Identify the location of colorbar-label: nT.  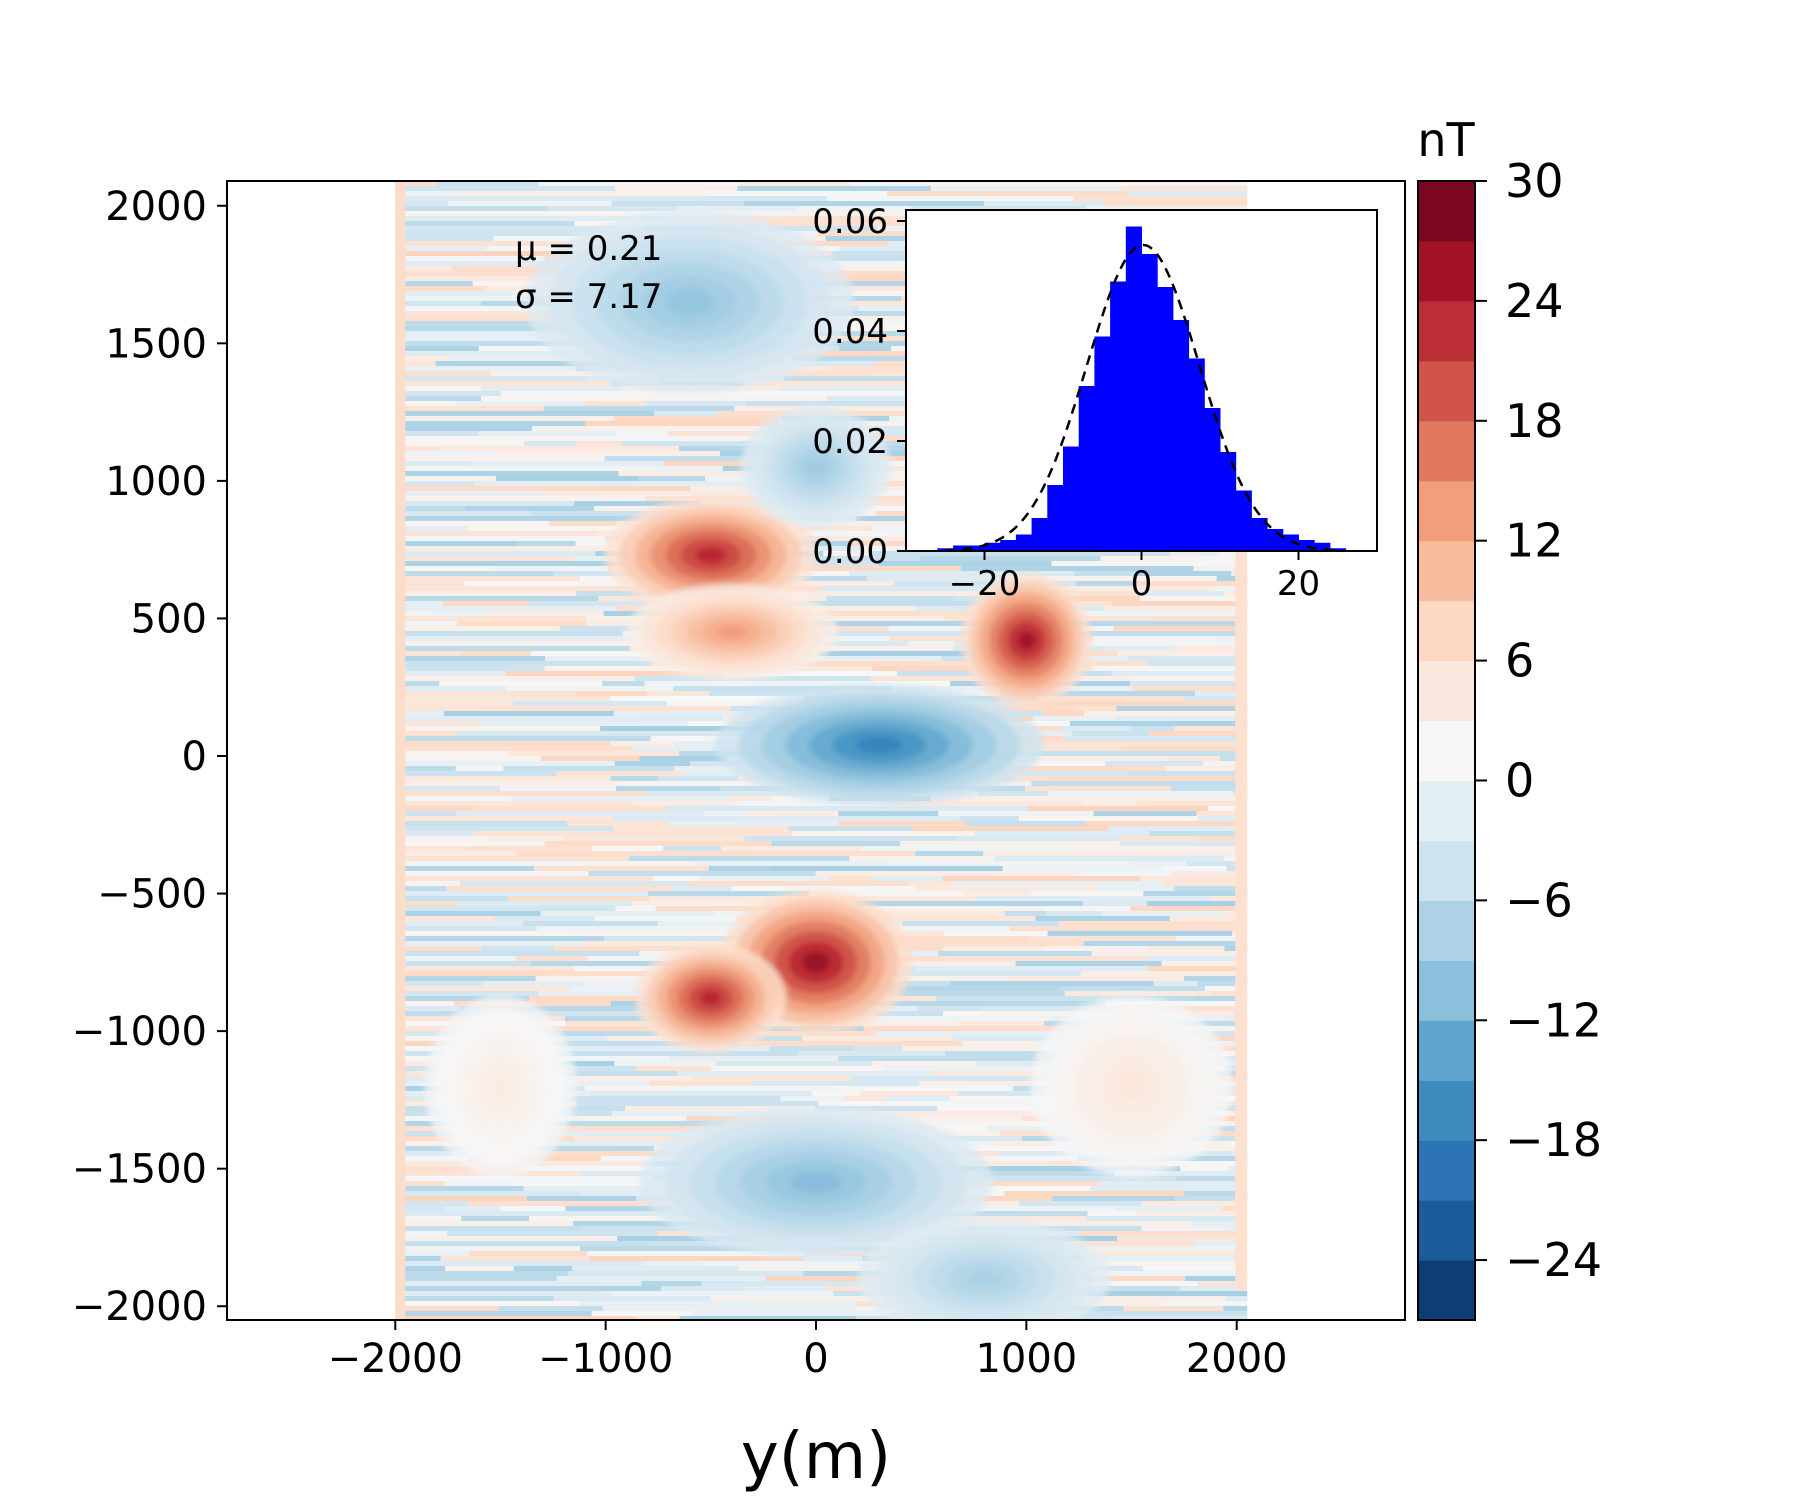
(1446, 140).